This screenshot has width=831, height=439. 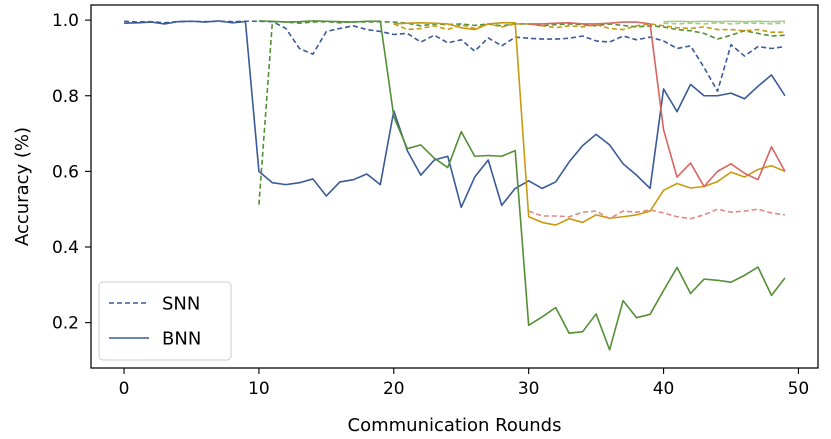 What do you see at coordinates (657, 104) in the screenshot?
I see `series-7-bnn-line` at bounding box center [657, 104].